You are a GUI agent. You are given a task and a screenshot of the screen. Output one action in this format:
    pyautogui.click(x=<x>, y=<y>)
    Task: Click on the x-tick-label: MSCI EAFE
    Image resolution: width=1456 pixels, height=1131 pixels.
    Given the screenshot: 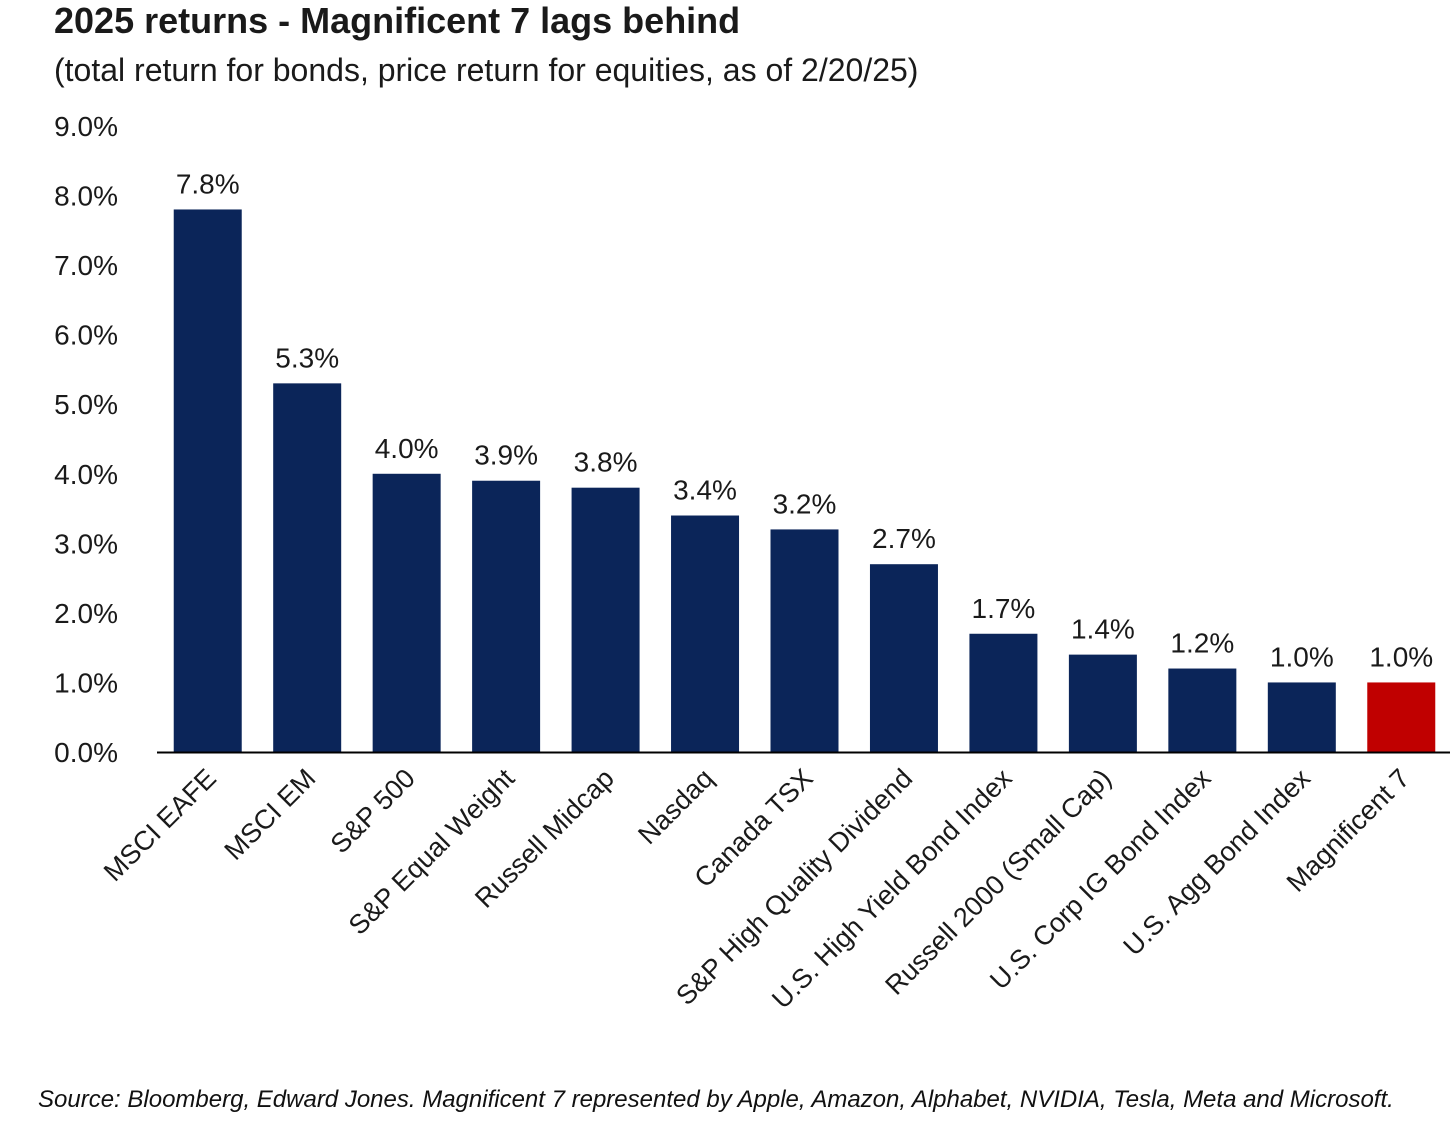 What is the action you would take?
    pyautogui.click(x=160, y=825)
    